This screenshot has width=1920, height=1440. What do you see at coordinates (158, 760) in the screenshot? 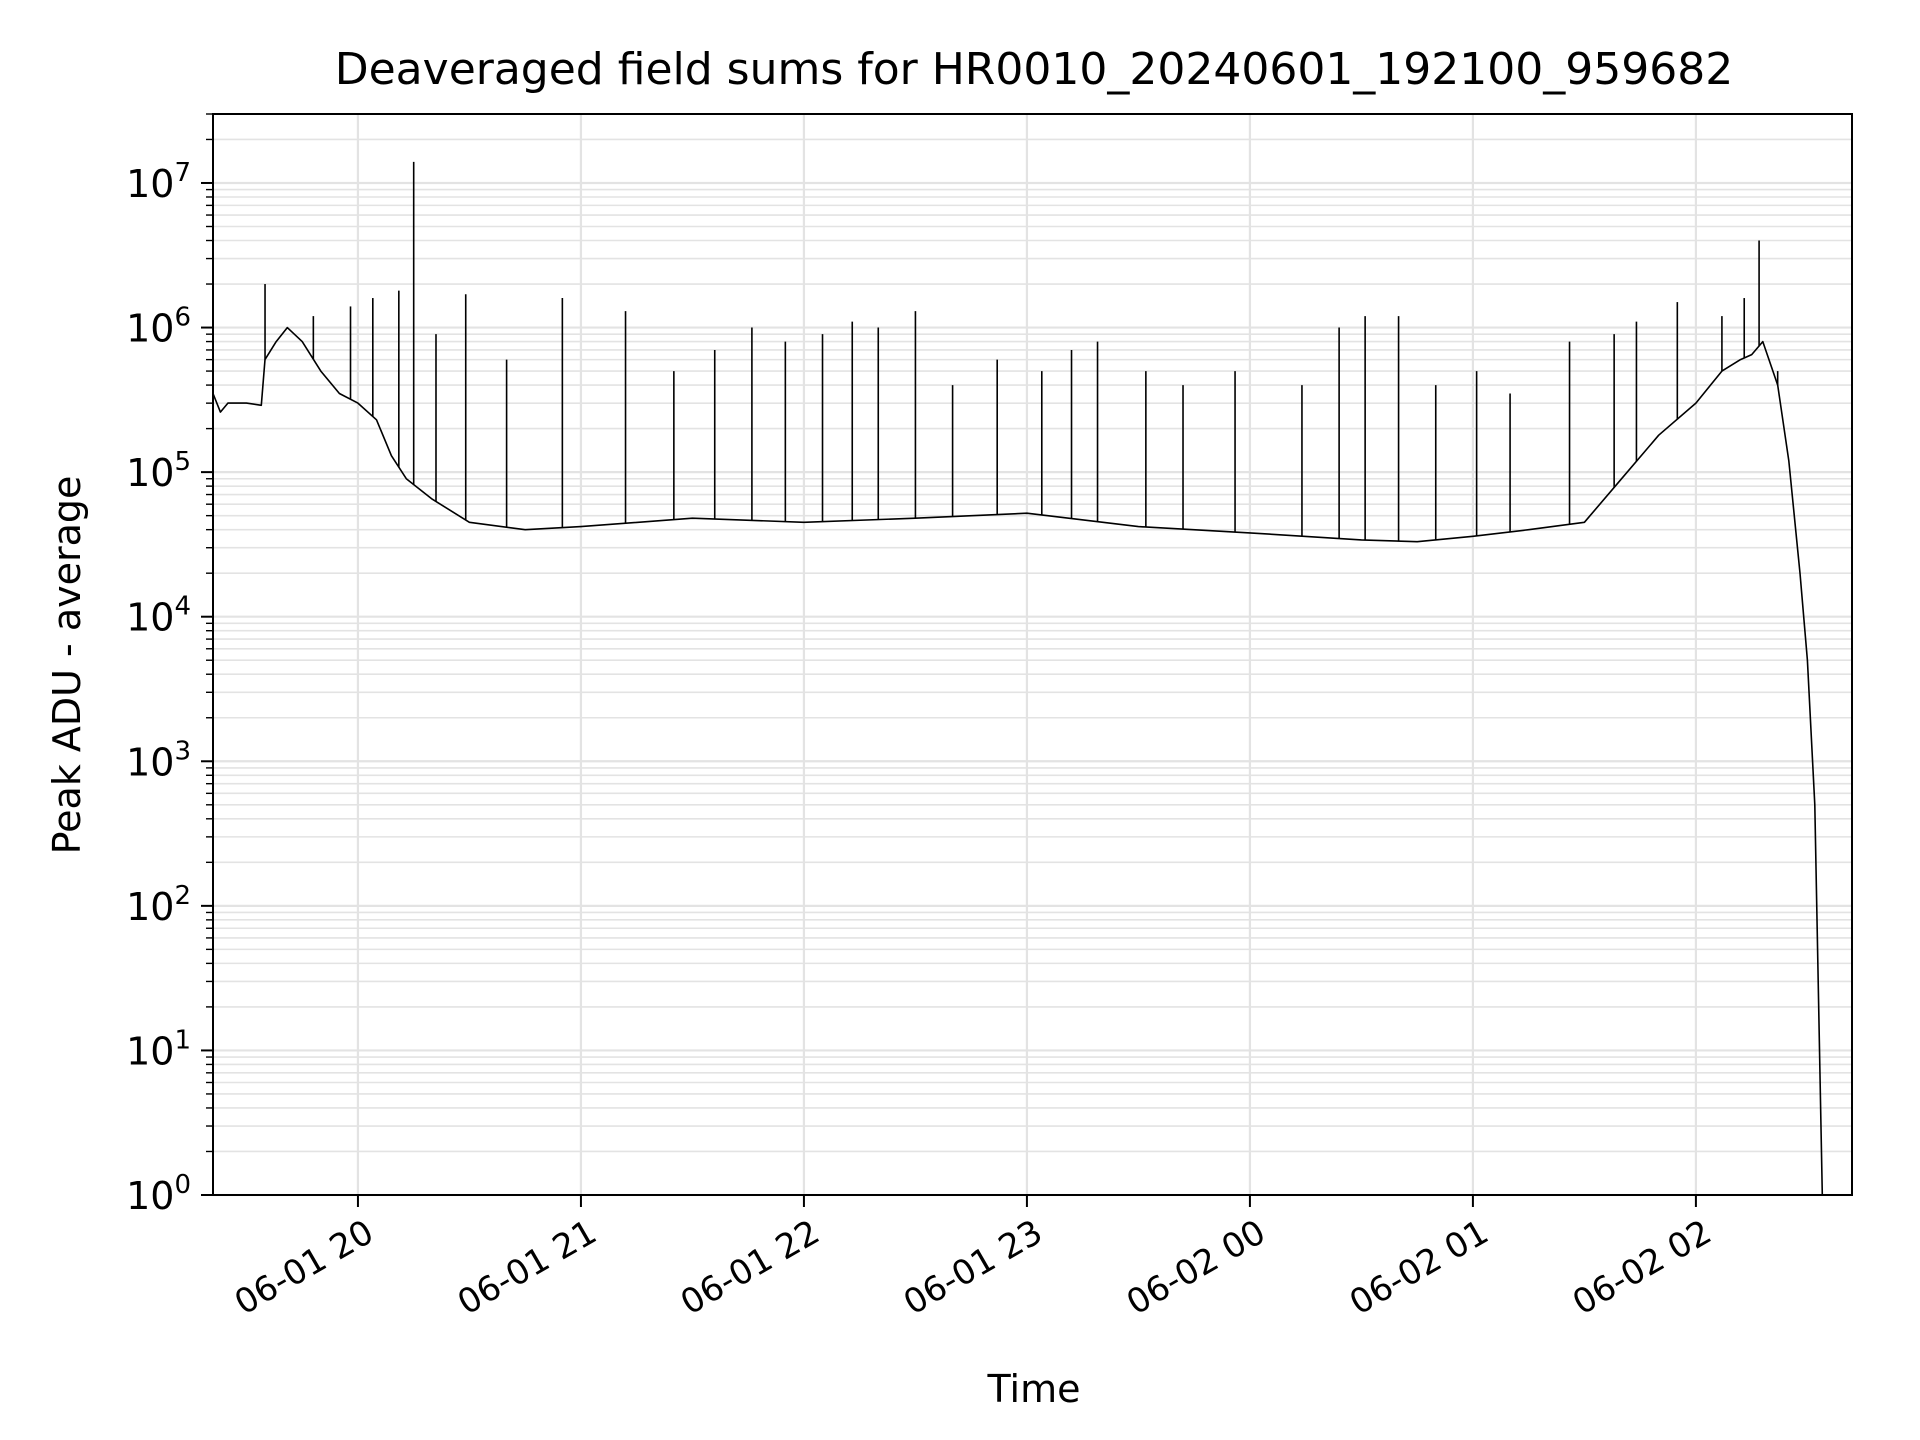
I see `y-tick-label: 103` at bounding box center [158, 760].